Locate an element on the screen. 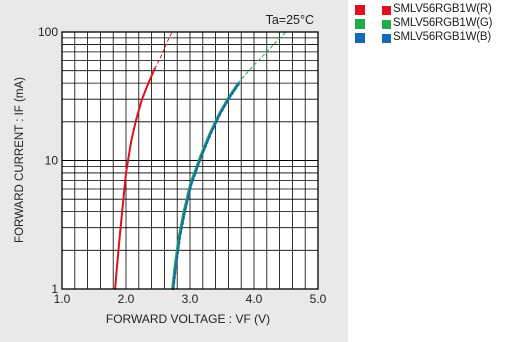  y-tick-labels: 1 10 100 is located at coordinates (48, 160).